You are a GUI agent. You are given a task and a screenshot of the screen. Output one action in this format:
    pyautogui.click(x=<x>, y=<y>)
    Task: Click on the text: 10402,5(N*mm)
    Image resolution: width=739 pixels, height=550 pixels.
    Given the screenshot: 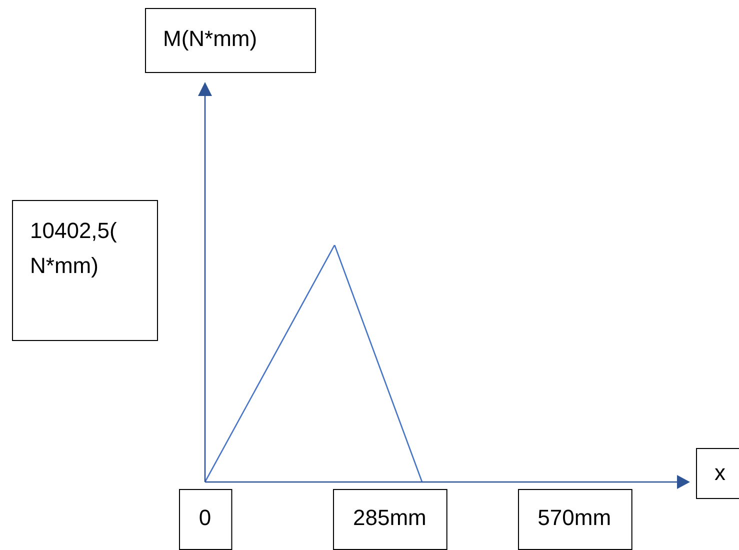 What is the action you would take?
    pyautogui.click(x=74, y=248)
    